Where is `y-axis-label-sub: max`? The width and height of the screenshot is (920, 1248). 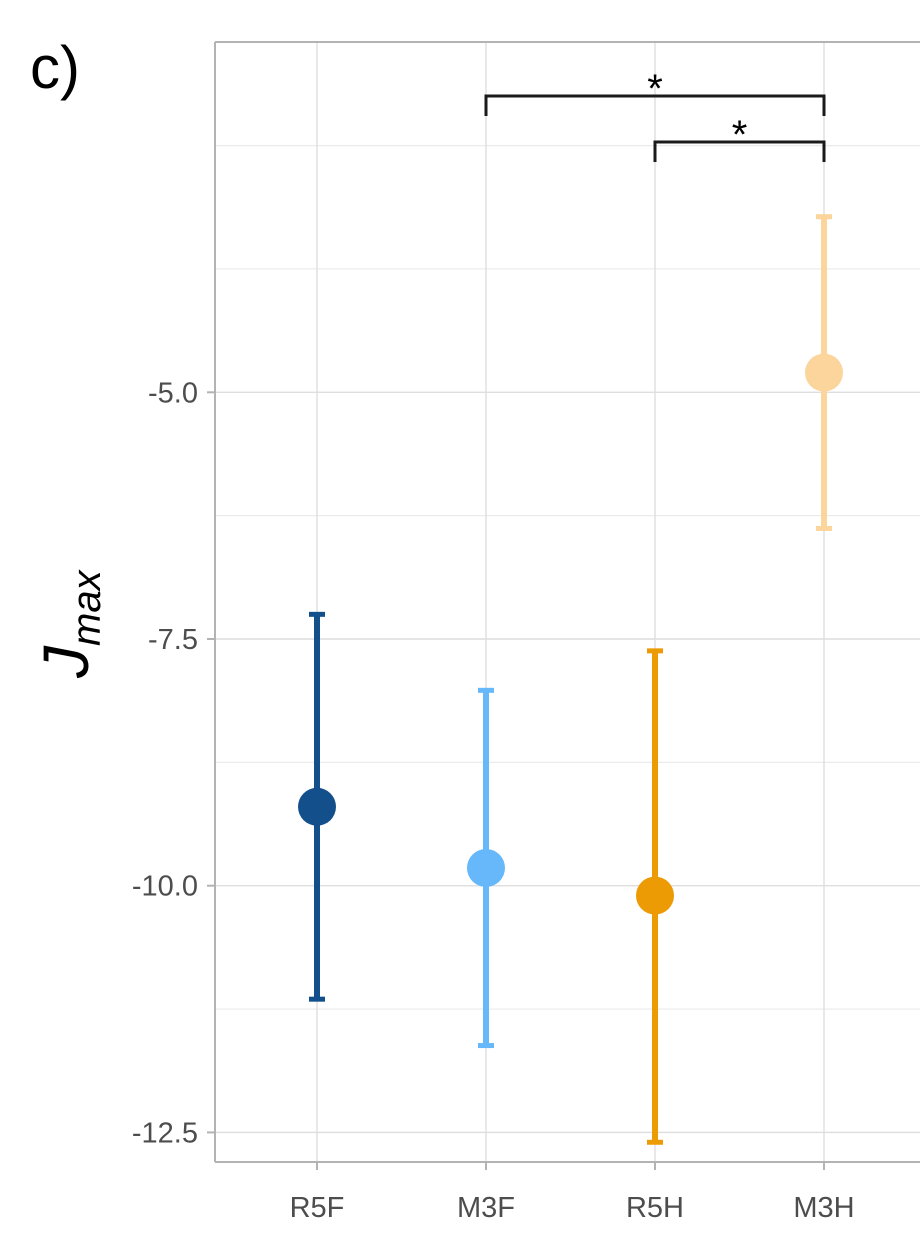 y-axis-label-sub: max is located at coordinates (87, 607).